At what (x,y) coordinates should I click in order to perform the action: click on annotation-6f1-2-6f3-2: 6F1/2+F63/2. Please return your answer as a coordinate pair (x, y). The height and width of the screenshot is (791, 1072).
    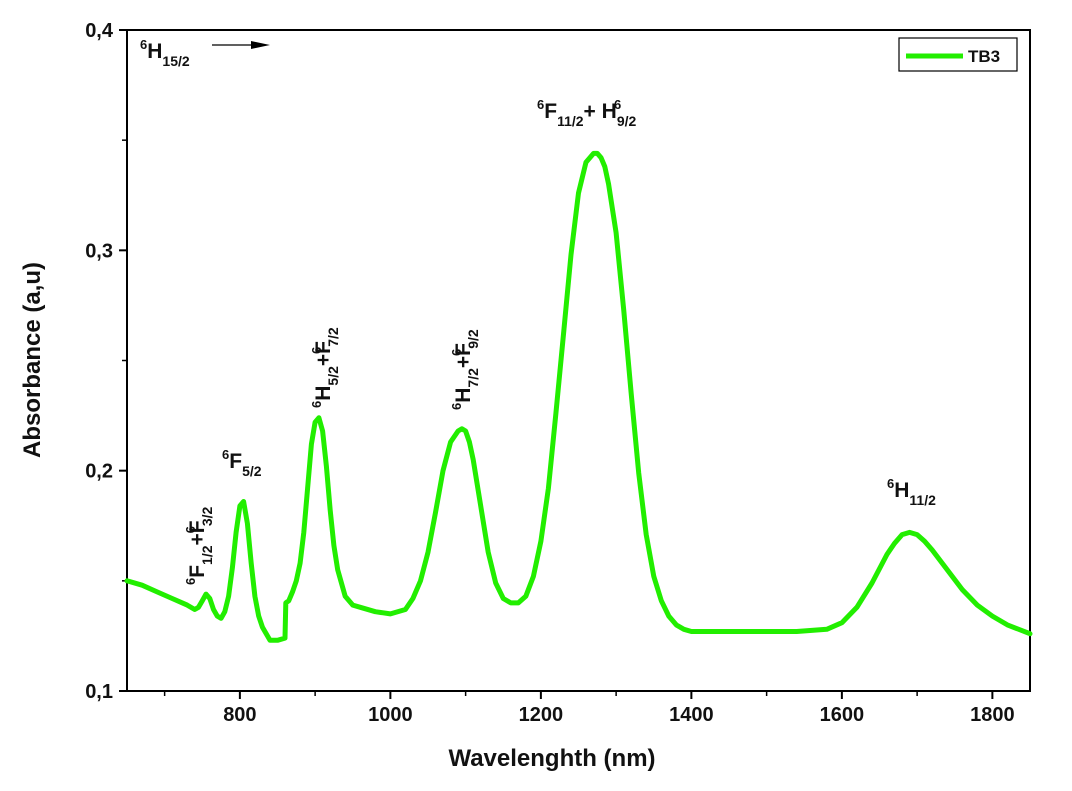
    Looking at the image, I should click on (199, 545).